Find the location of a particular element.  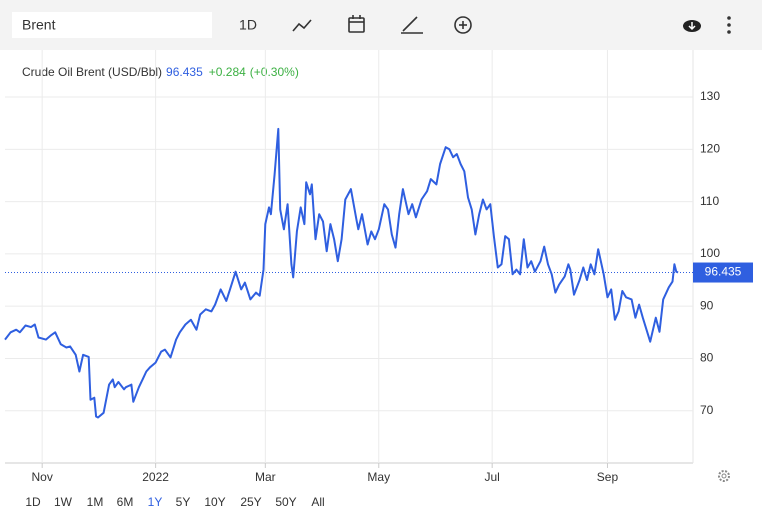

legend-change-pct: (+0.30%) is located at coordinates (274, 72).